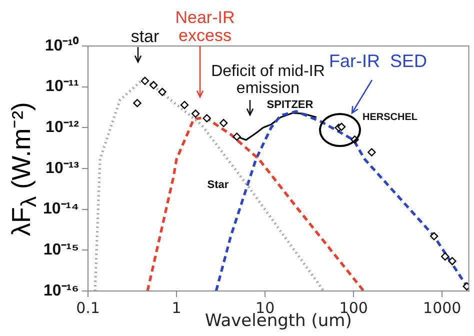  Describe the element at coordinates (205, 27) in the screenshot. I see `text: Near-IR excess` at that location.